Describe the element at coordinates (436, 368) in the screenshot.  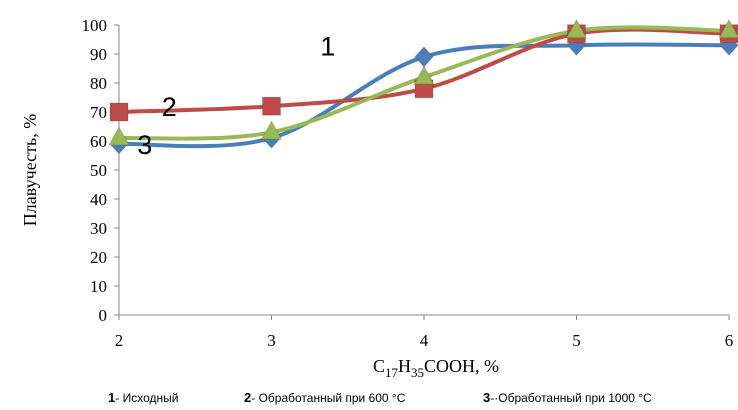
I see `x-axis-title: C17H35COOH, %` at that location.